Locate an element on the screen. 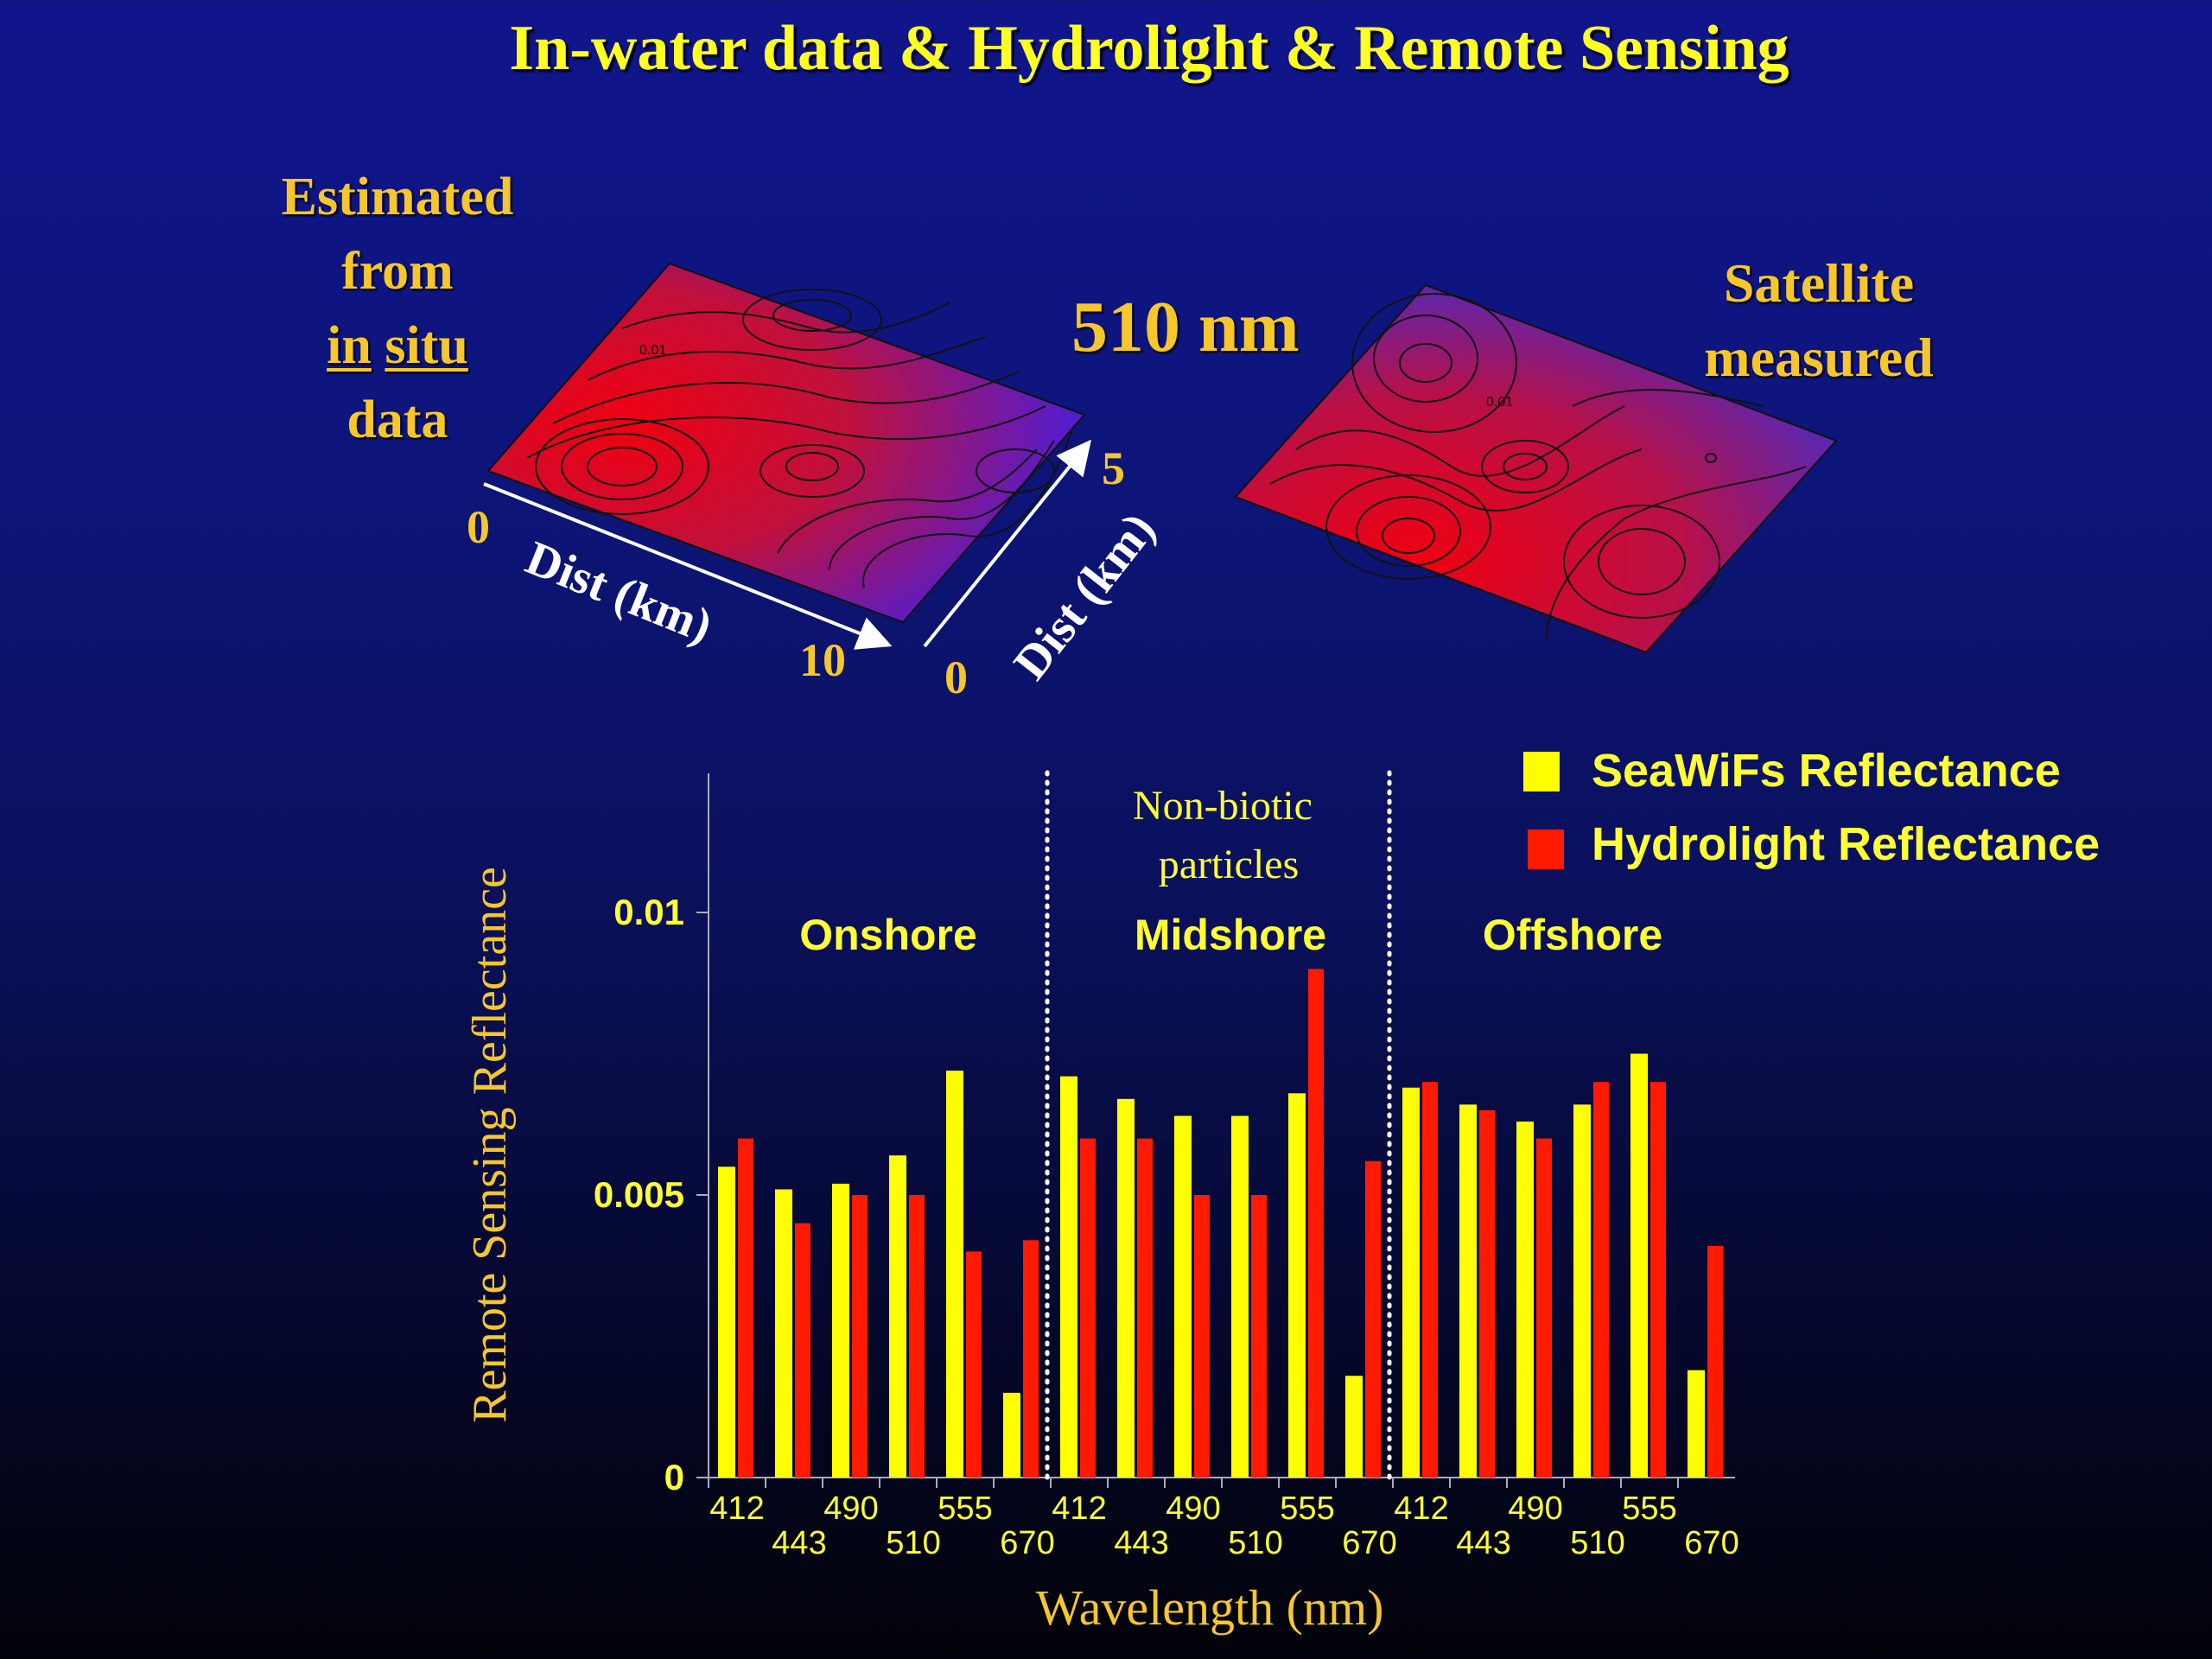 The width and height of the screenshot is (2212, 1659). legend-seawifs-label: SeaWiFs Reflectance is located at coordinates (1827, 771).